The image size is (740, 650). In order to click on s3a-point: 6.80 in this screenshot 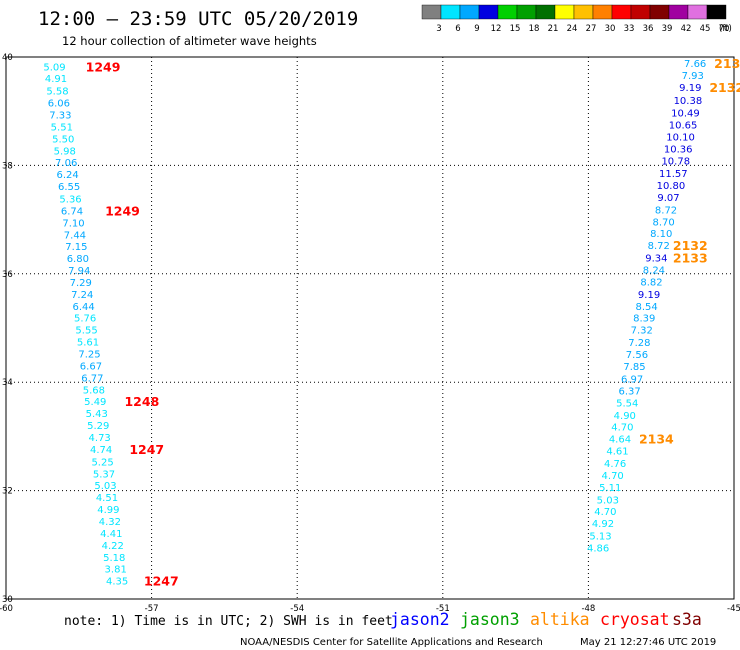, I will do `click(78, 259)`.